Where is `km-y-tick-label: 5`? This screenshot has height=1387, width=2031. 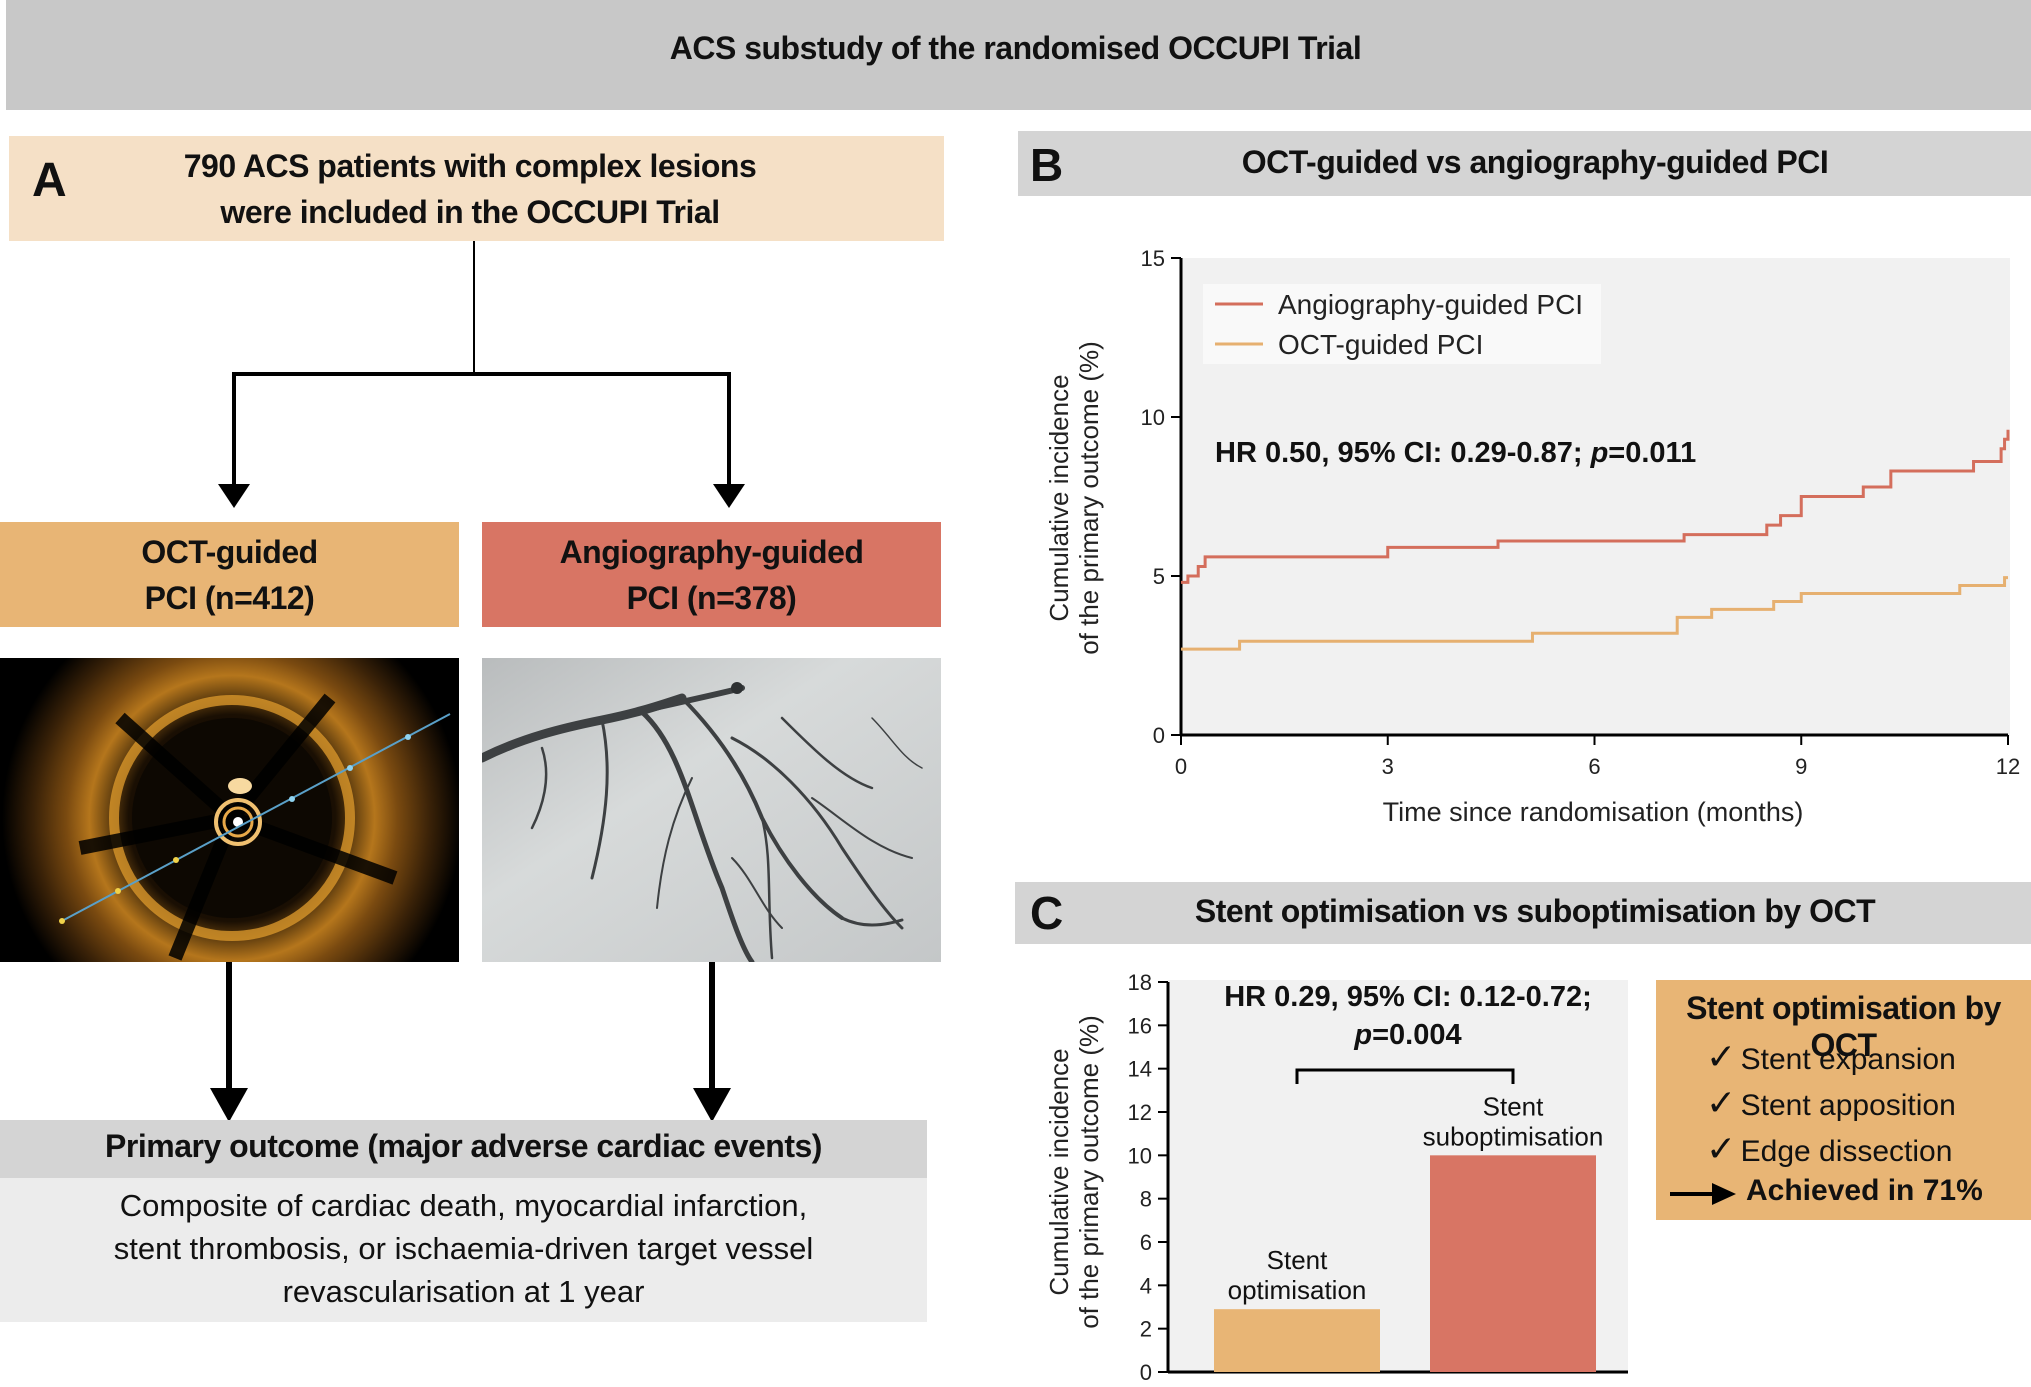
km-y-tick-label: 5 is located at coordinates (1159, 576).